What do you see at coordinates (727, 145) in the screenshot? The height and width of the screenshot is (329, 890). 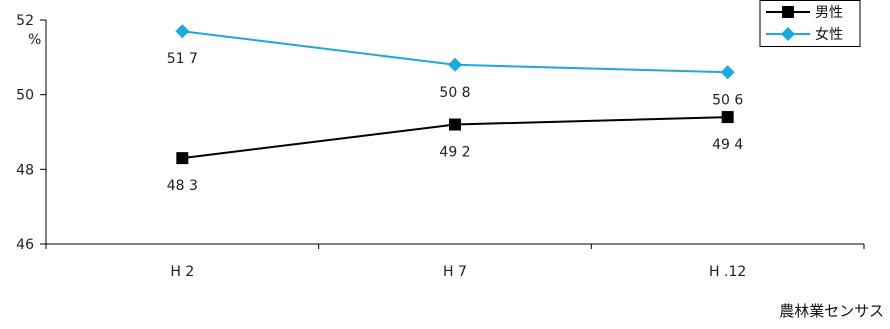 I see `data-label: 49 4` at bounding box center [727, 145].